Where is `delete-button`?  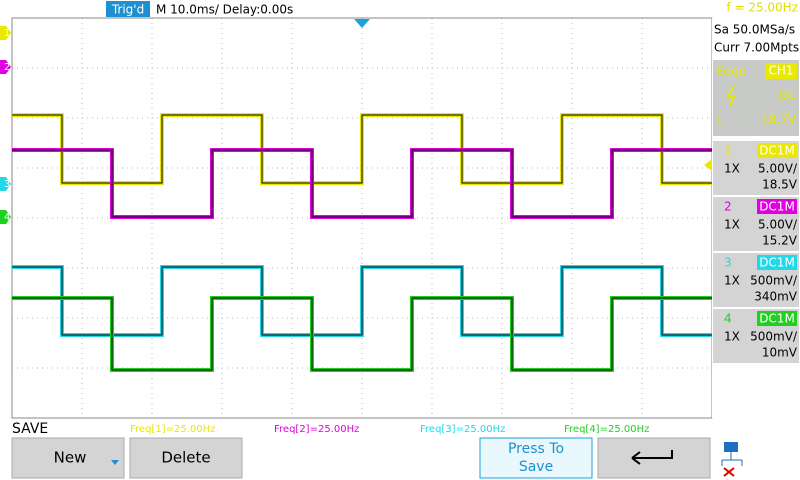
delete-button is located at coordinates (186, 458).